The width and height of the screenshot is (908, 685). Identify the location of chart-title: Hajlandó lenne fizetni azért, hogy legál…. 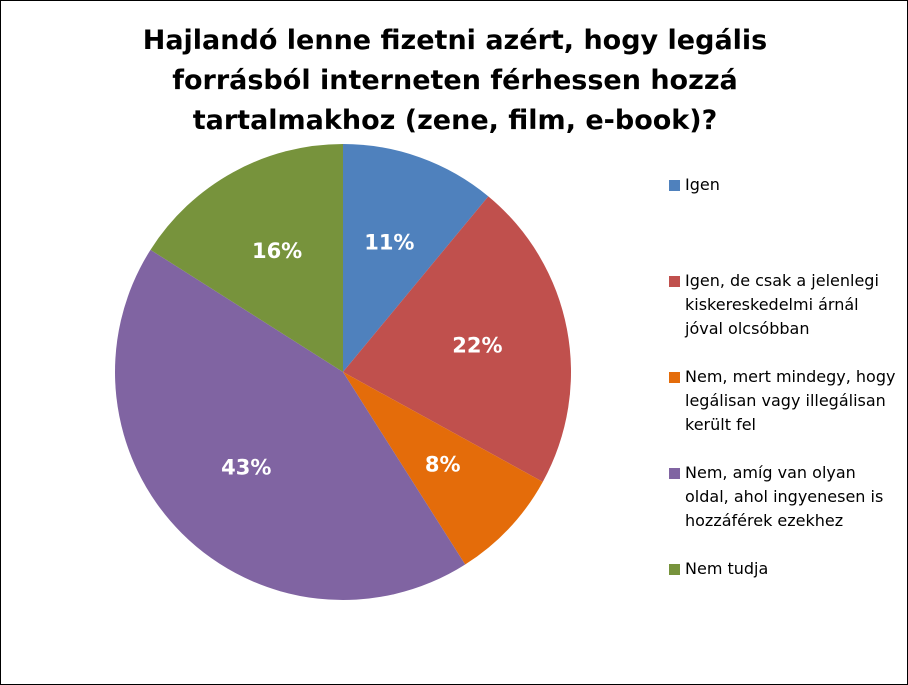
(455, 80).